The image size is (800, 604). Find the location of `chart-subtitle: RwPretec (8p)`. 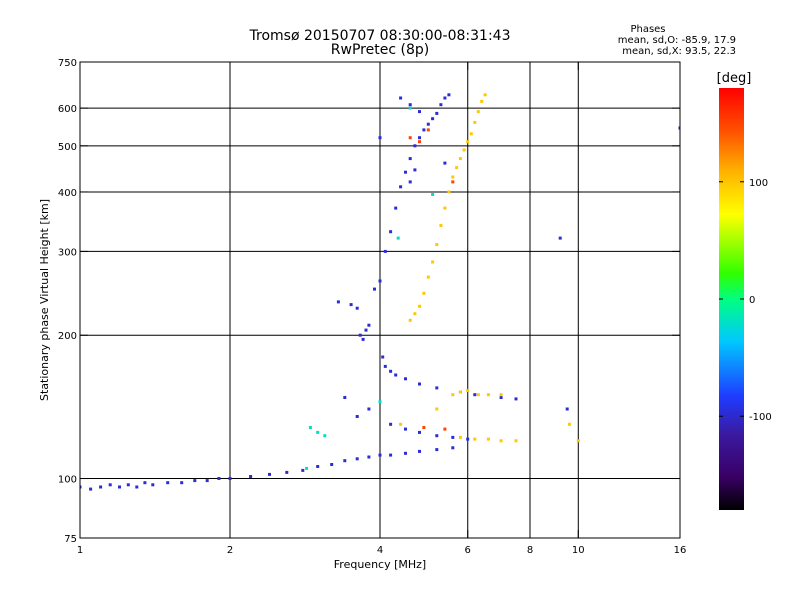

chart-subtitle: RwPretec (8p) is located at coordinates (380, 50).